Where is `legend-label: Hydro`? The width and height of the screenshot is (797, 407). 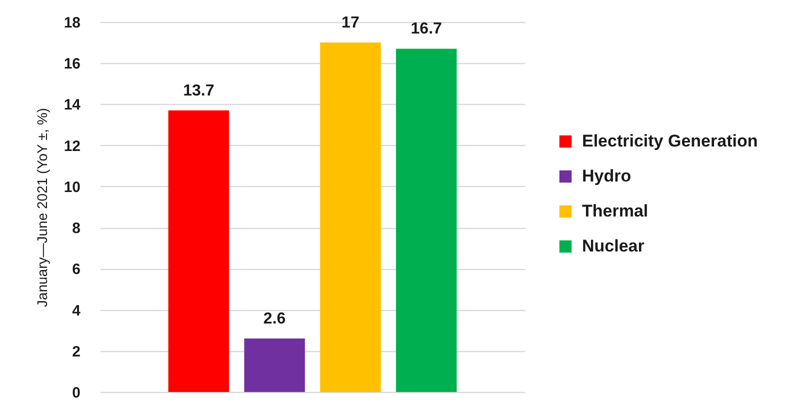
legend-label: Hydro is located at coordinates (607, 176).